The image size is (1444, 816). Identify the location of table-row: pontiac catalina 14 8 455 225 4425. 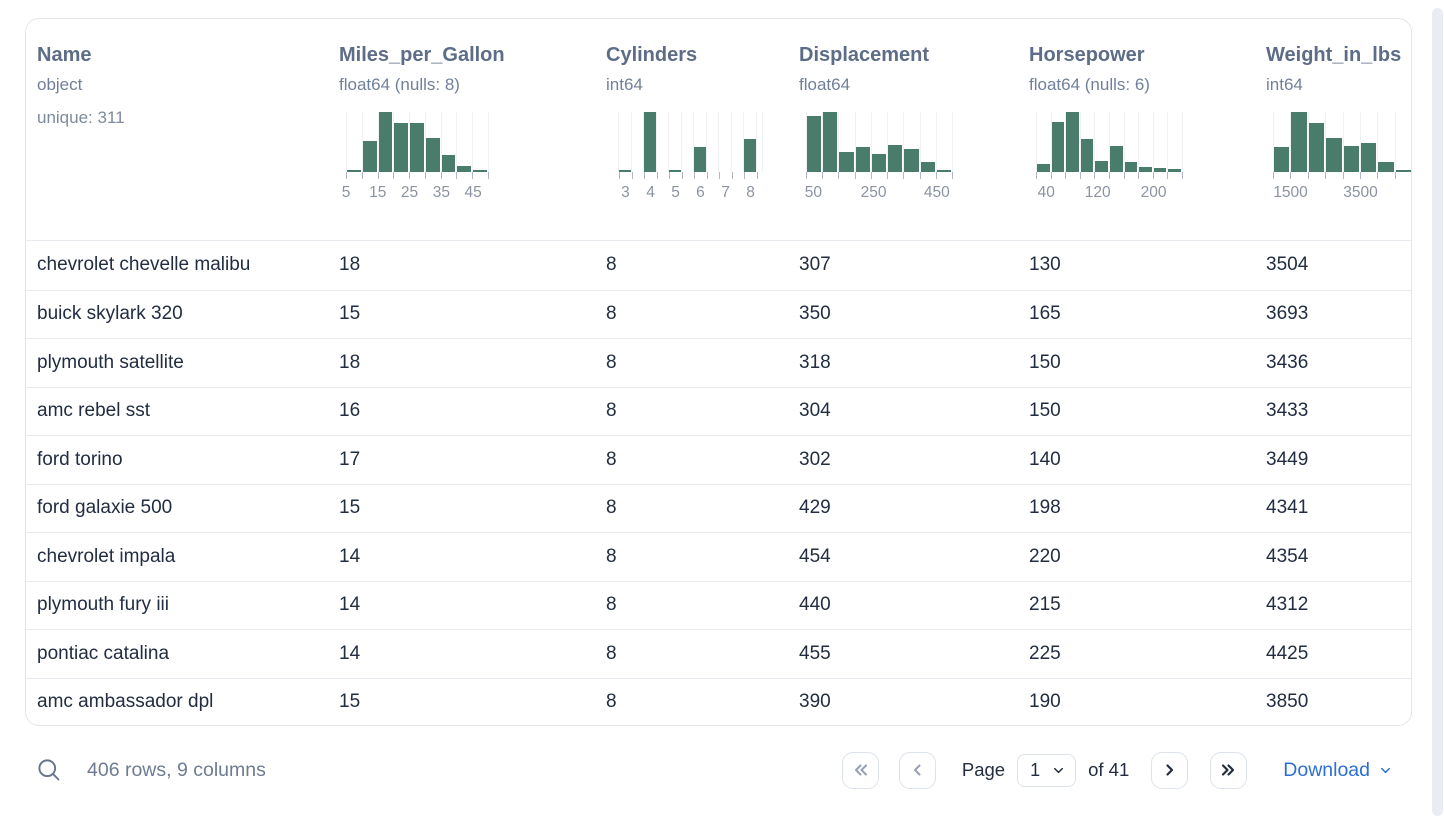
(718, 653).